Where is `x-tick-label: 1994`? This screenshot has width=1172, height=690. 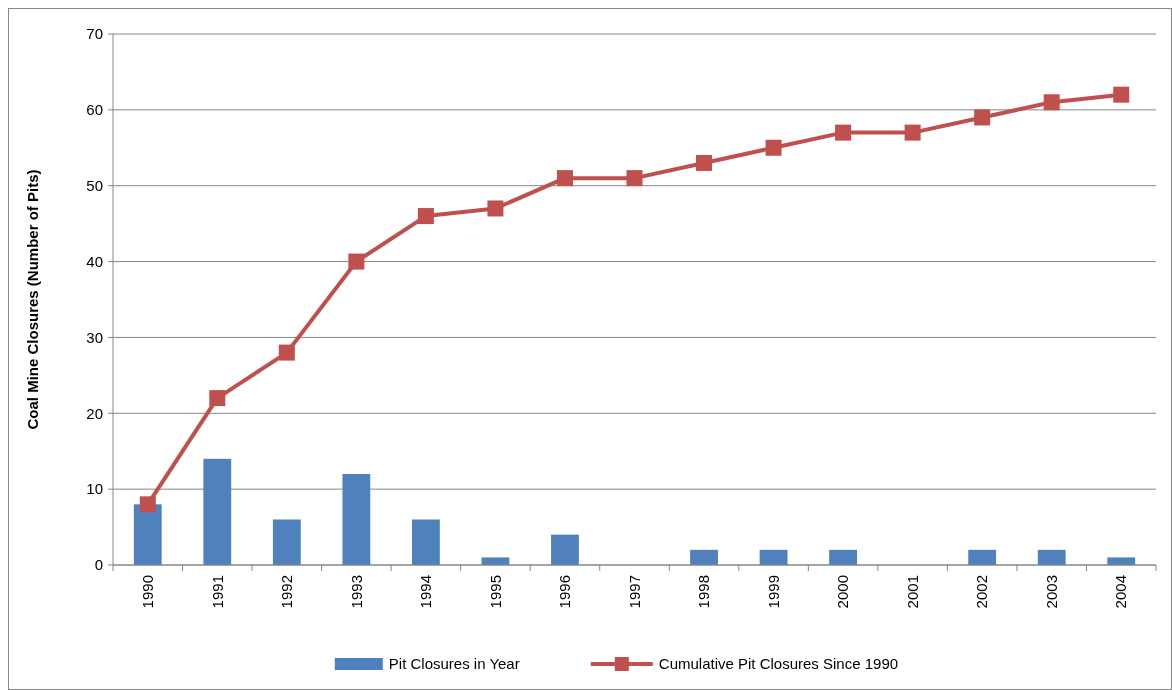
x-tick-label: 1994 is located at coordinates (426, 592).